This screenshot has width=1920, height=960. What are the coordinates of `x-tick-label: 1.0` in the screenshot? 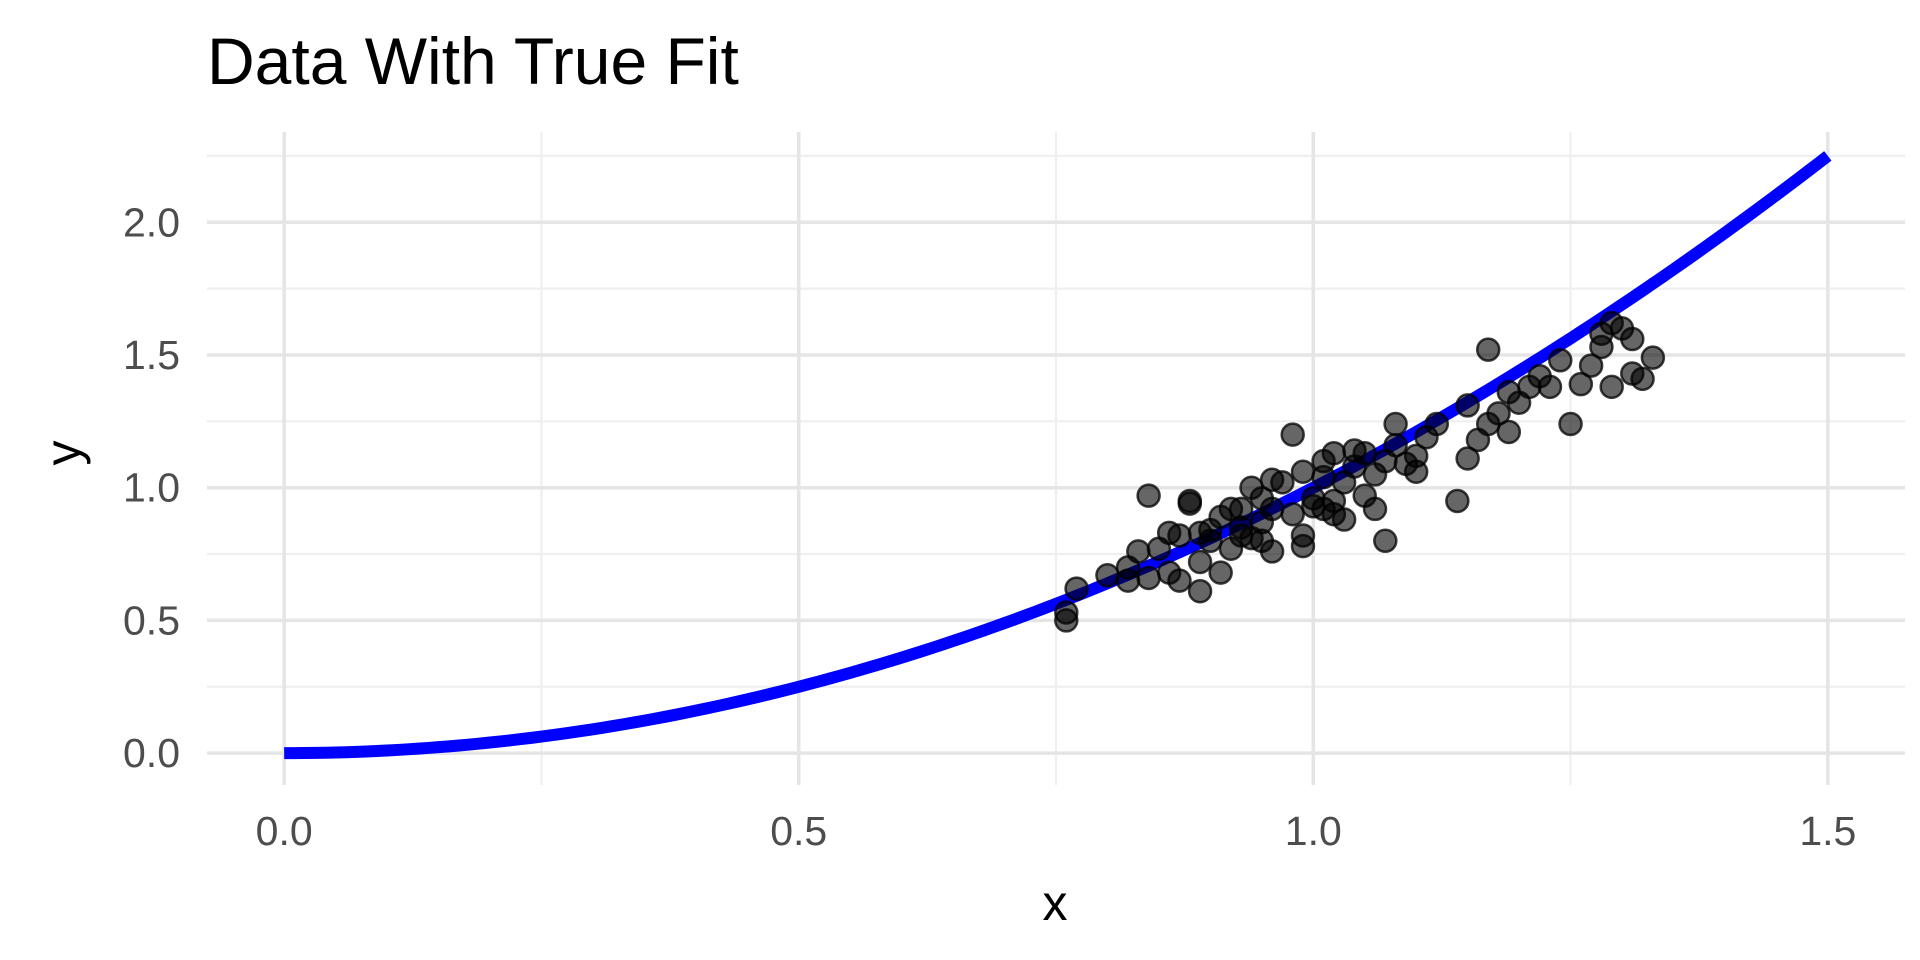 It's located at (1313, 831).